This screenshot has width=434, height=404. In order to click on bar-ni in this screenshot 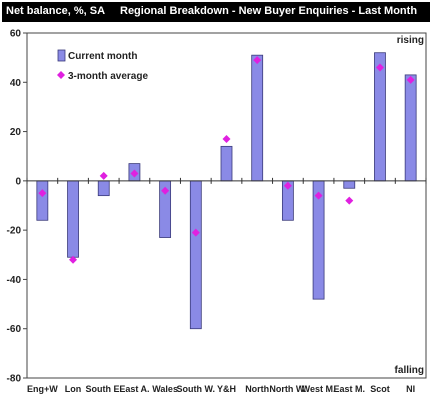, I will do `click(410, 128)`.